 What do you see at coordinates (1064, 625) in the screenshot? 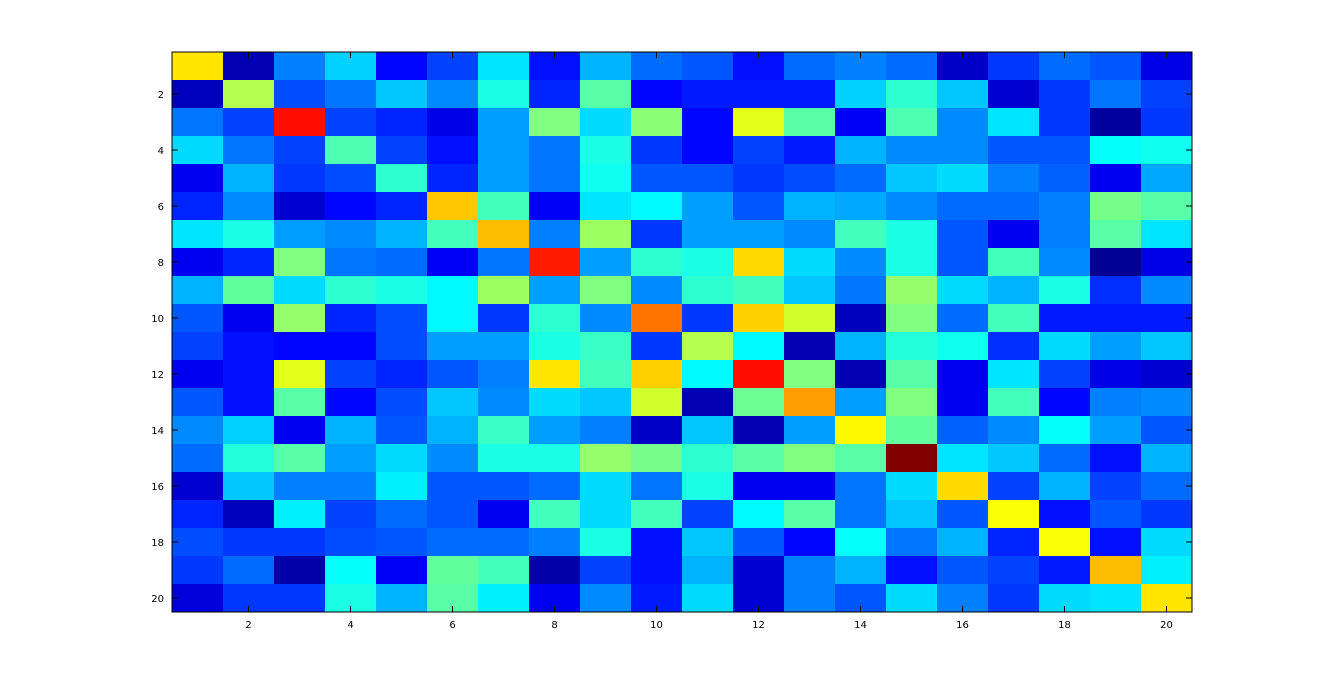
I see `x-tick-label: 18` at bounding box center [1064, 625].